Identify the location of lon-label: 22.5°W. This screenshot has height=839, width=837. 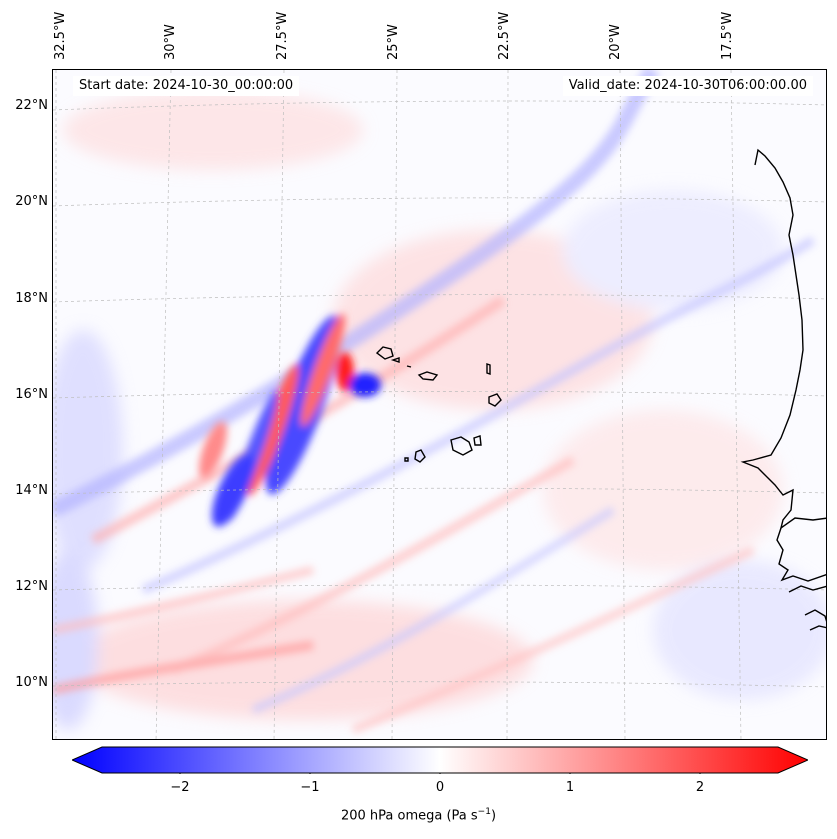
(504, 35).